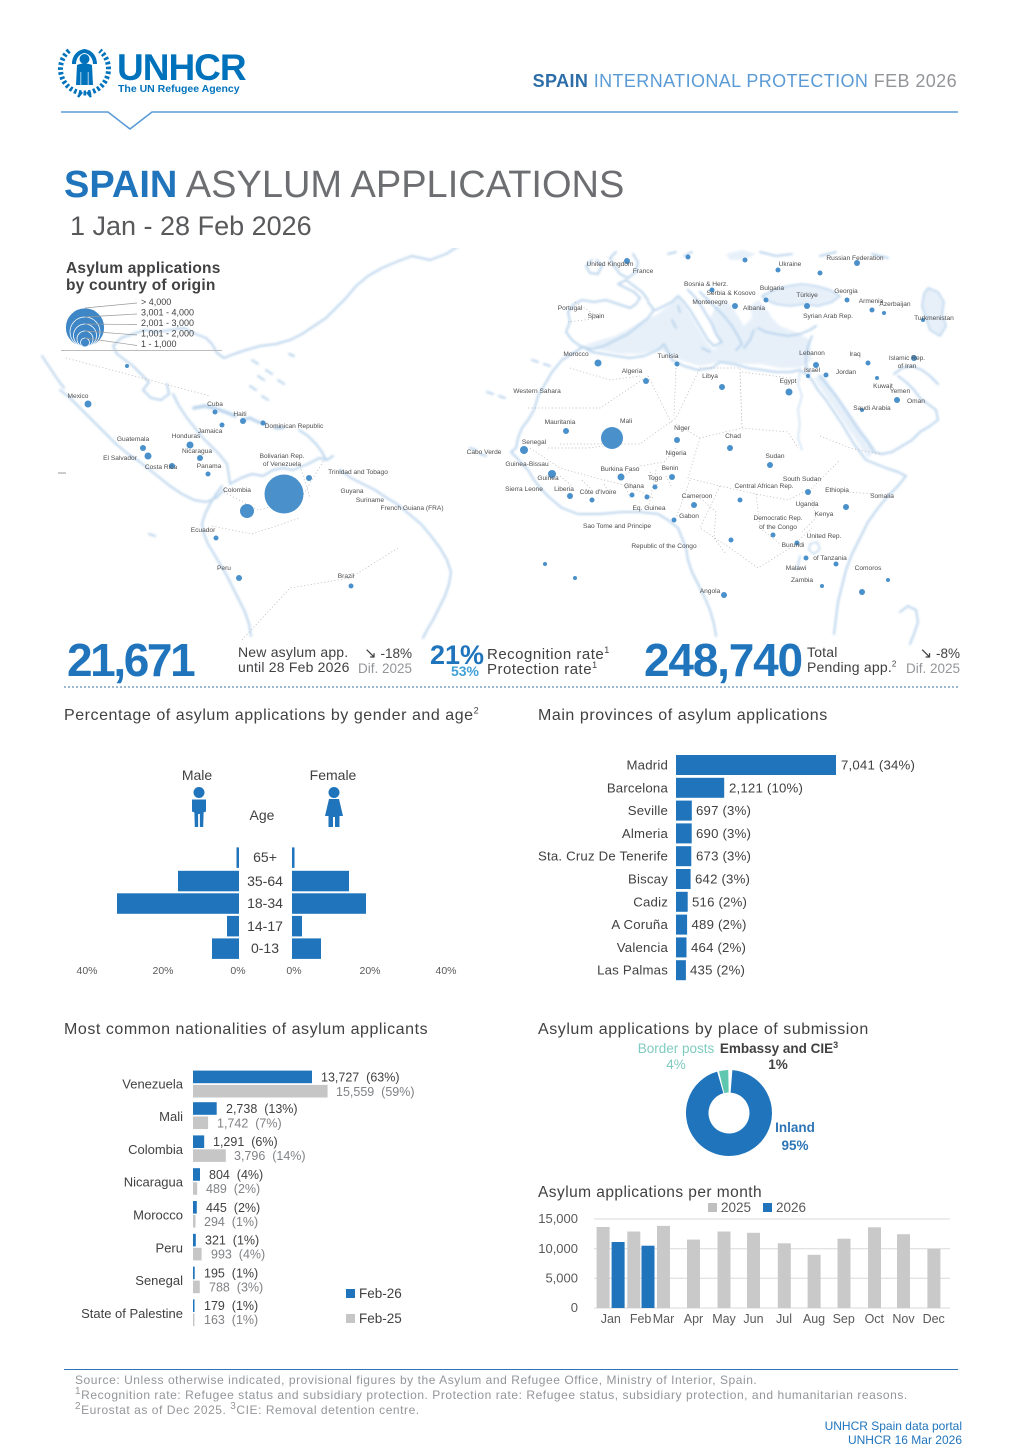 The width and height of the screenshot is (1024, 1449). I want to click on svg-text: Biscay, so click(648, 879).